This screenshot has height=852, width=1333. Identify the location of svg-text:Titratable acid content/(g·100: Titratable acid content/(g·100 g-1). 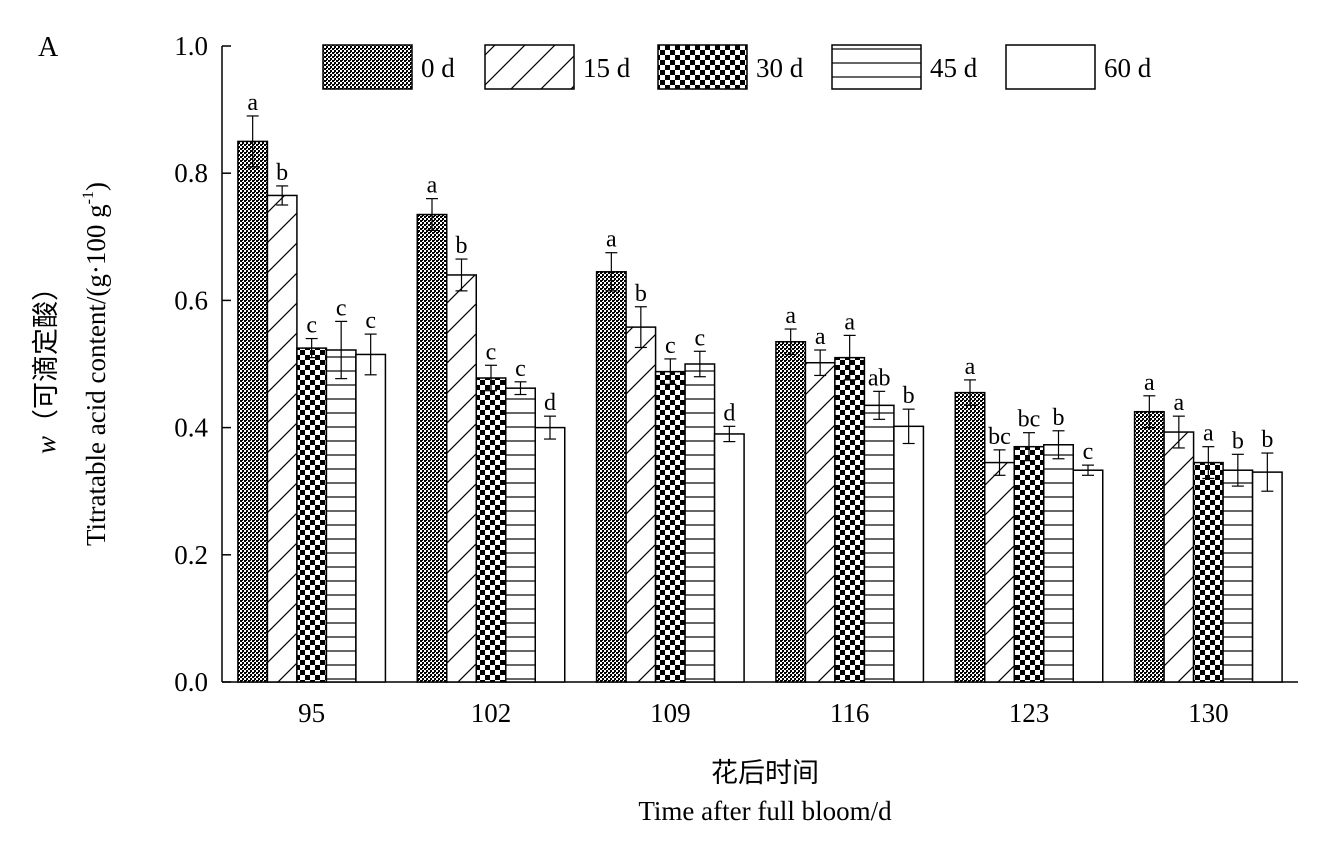
(95, 364).